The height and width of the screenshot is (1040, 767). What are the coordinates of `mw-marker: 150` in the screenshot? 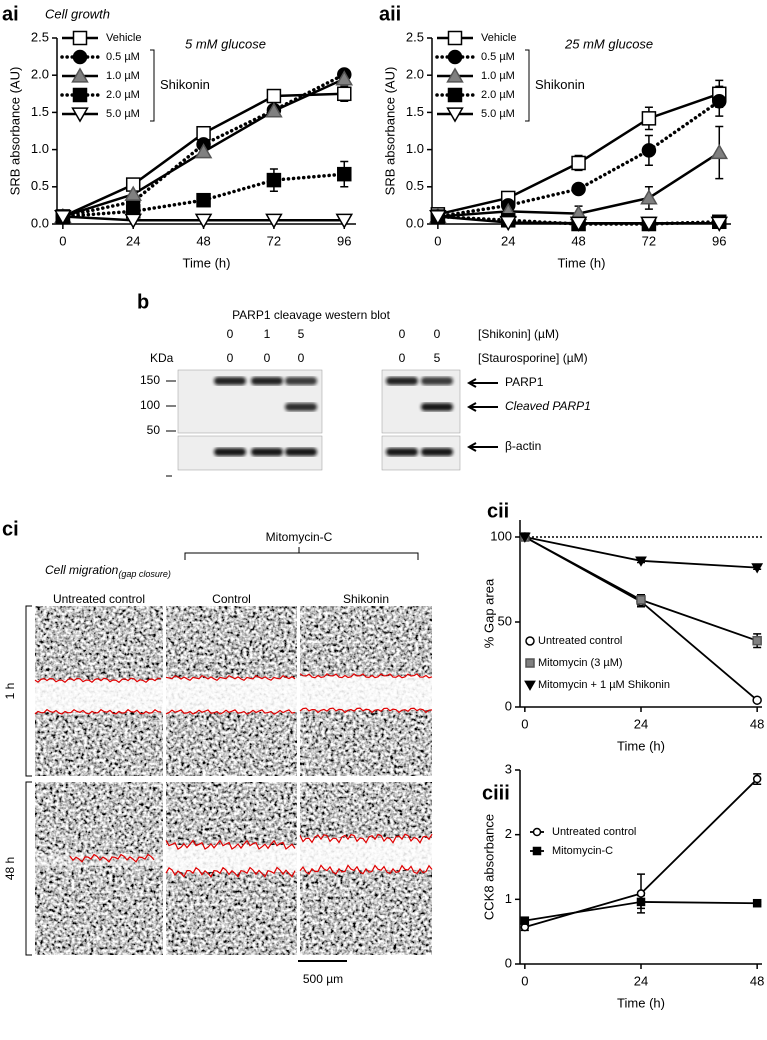 It's located at (150, 380).